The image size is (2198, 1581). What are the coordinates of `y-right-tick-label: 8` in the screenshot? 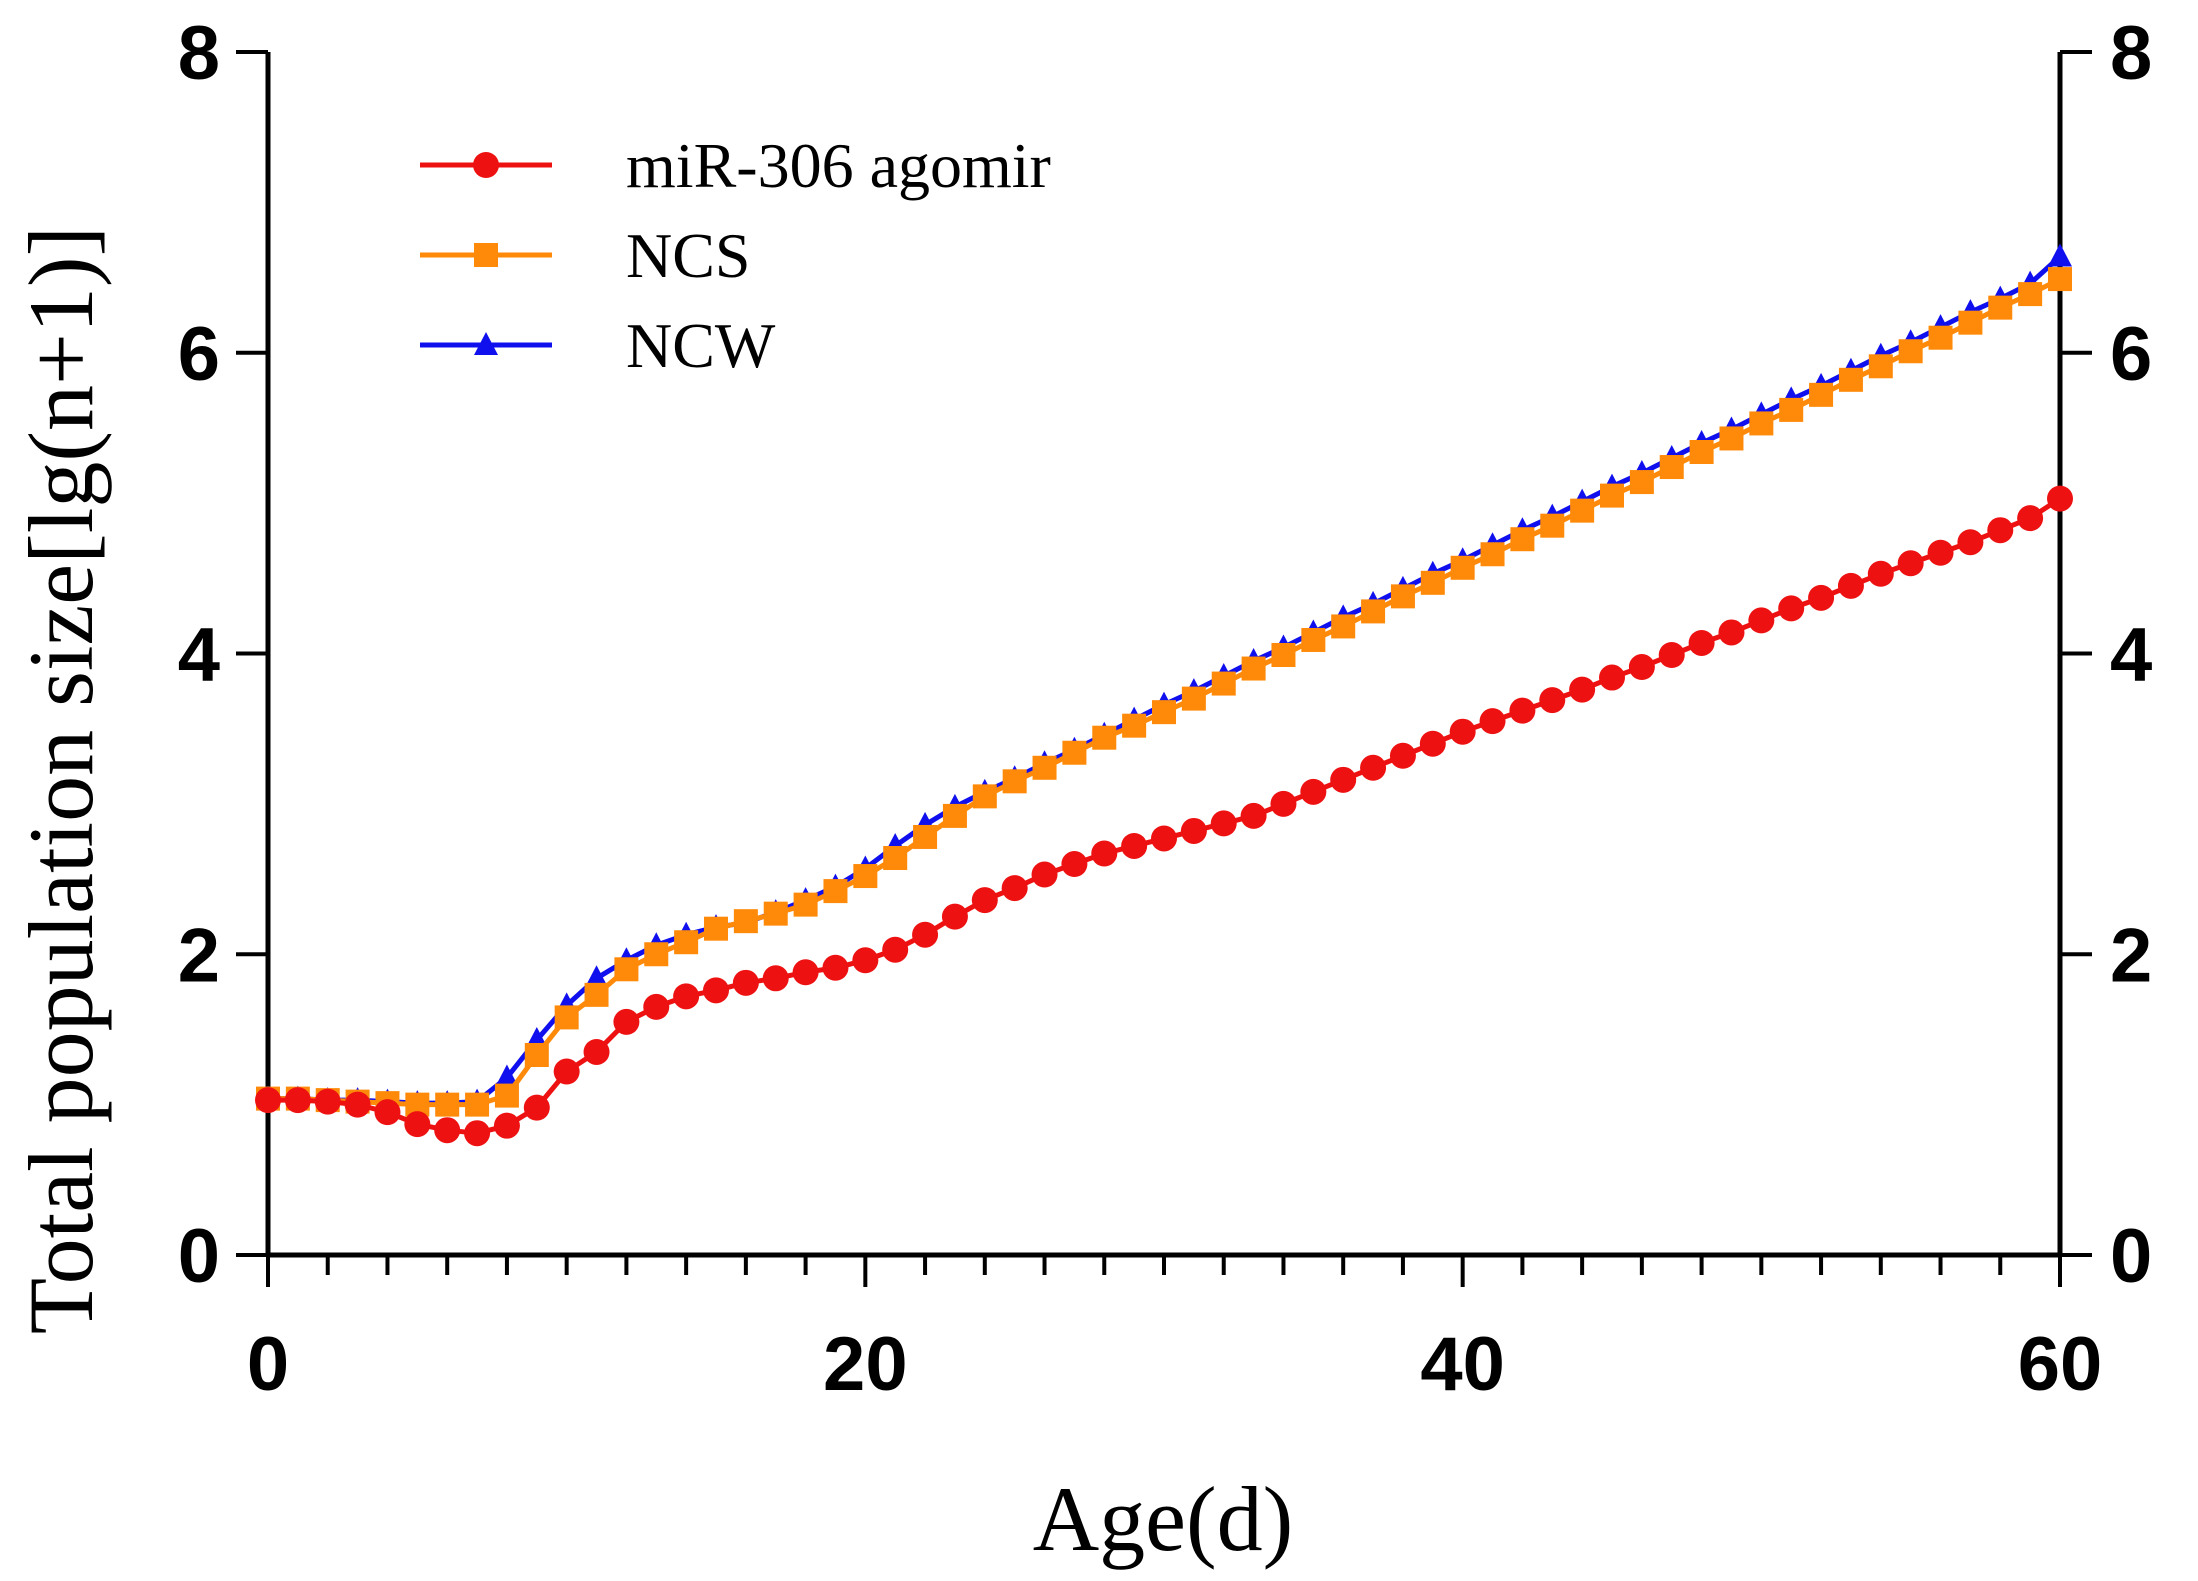 It's located at (2131, 53).